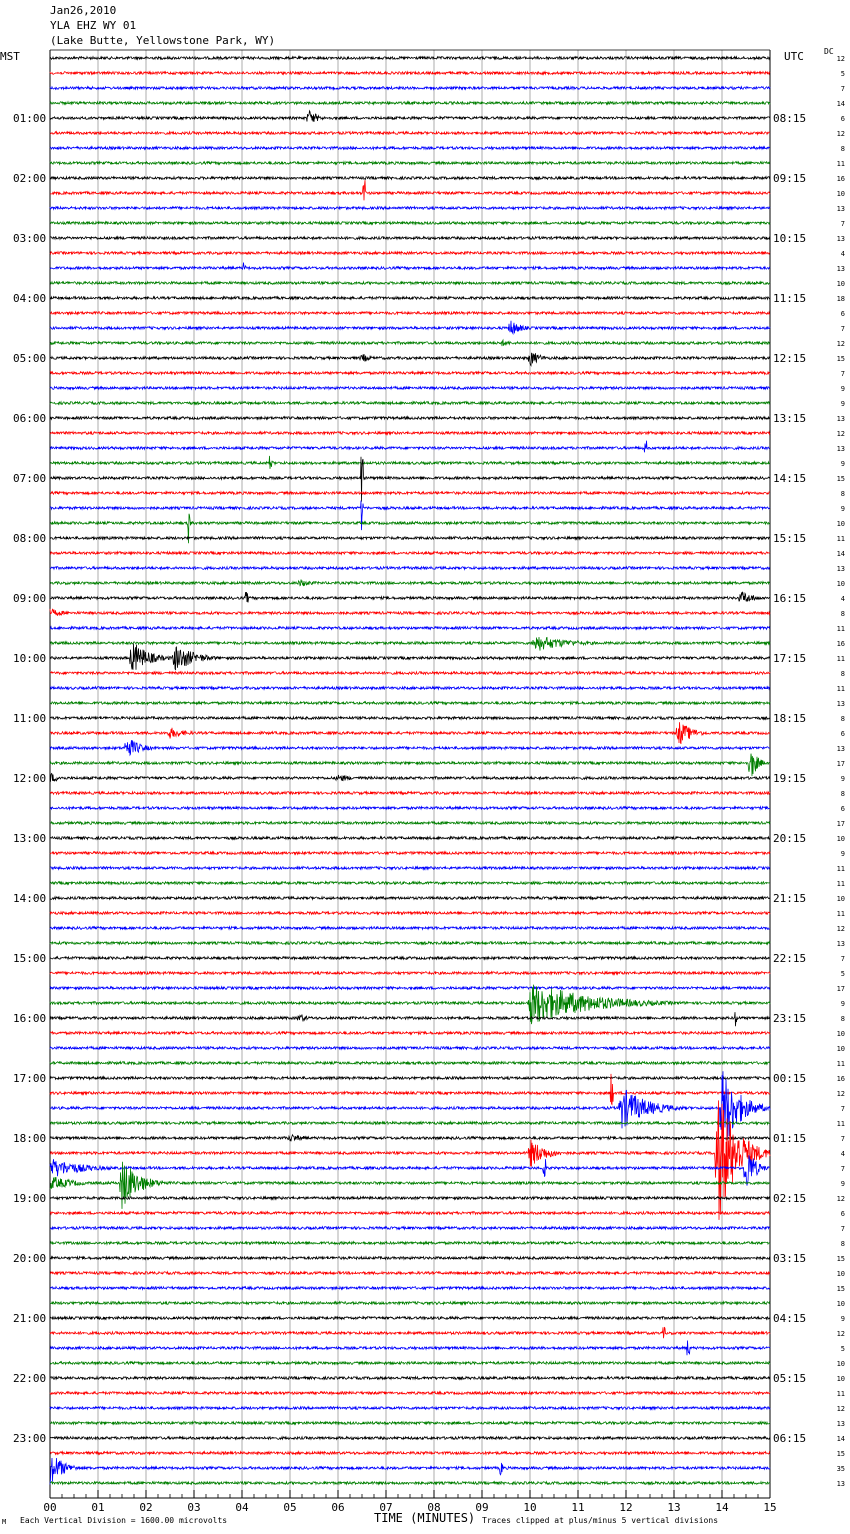 The width and height of the screenshot is (850, 1534). I want to click on dc-offset-label: 9, so click(843, 509).